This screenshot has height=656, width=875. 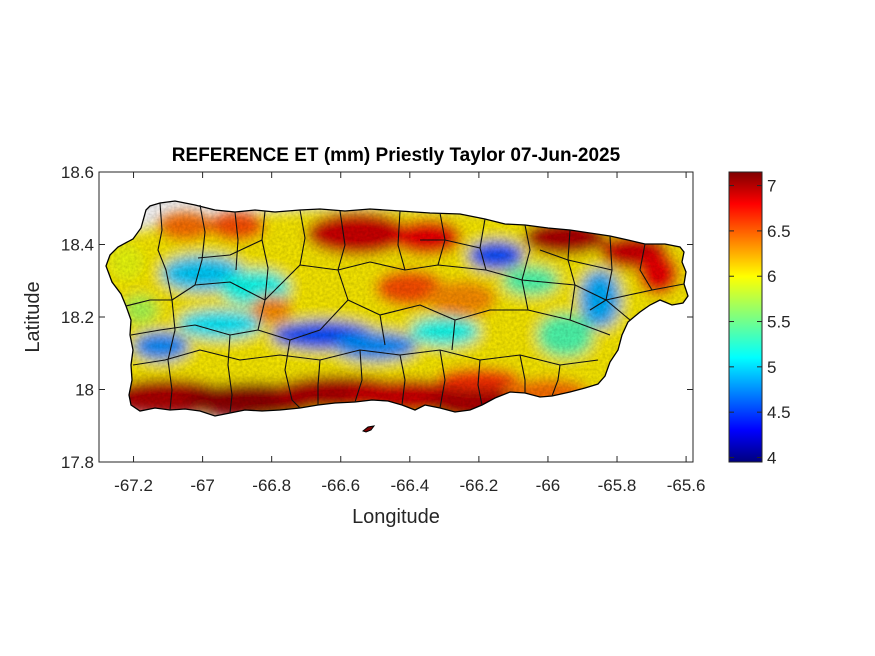 I want to click on x-tick-label: -66.6, so click(x=340, y=485).